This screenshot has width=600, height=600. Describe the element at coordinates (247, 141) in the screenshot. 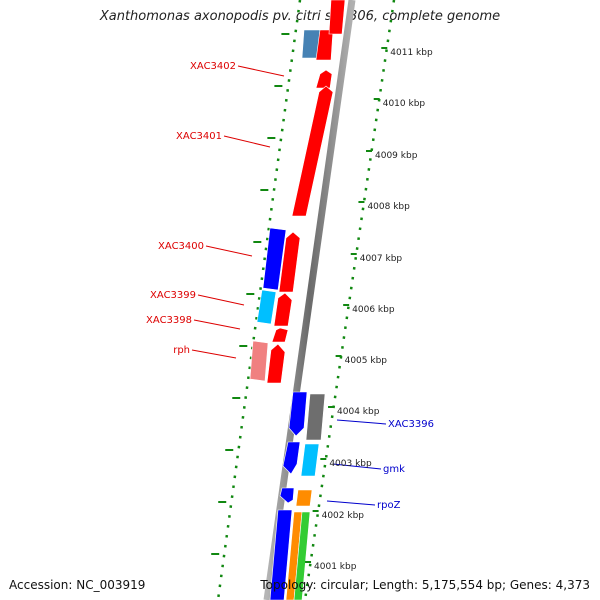

I see `leader-xac3401` at that location.